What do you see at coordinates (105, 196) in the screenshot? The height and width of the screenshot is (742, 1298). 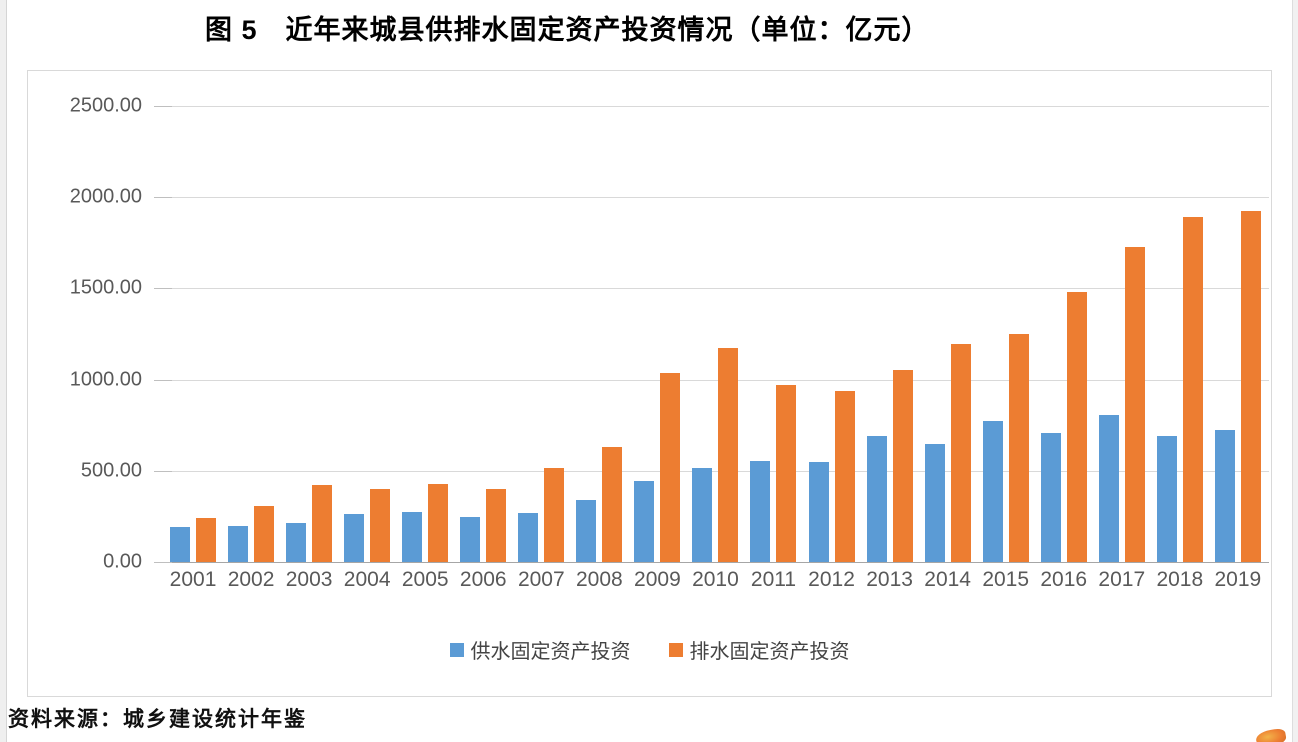 I see `y-axis-tick-label: 2000.00` at bounding box center [105, 196].